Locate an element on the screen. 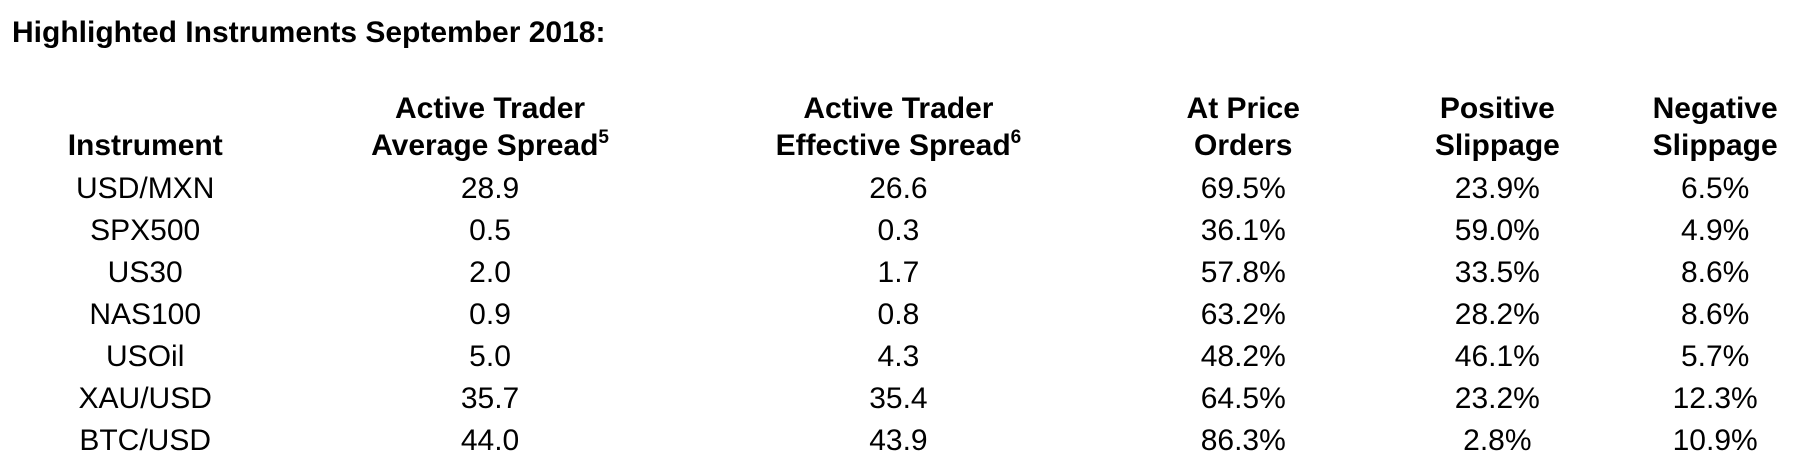 This screenshot has height=463, width=1815. column-header-average-spread: Active Trader Average Spread5 is located at coordinates (489, 129).